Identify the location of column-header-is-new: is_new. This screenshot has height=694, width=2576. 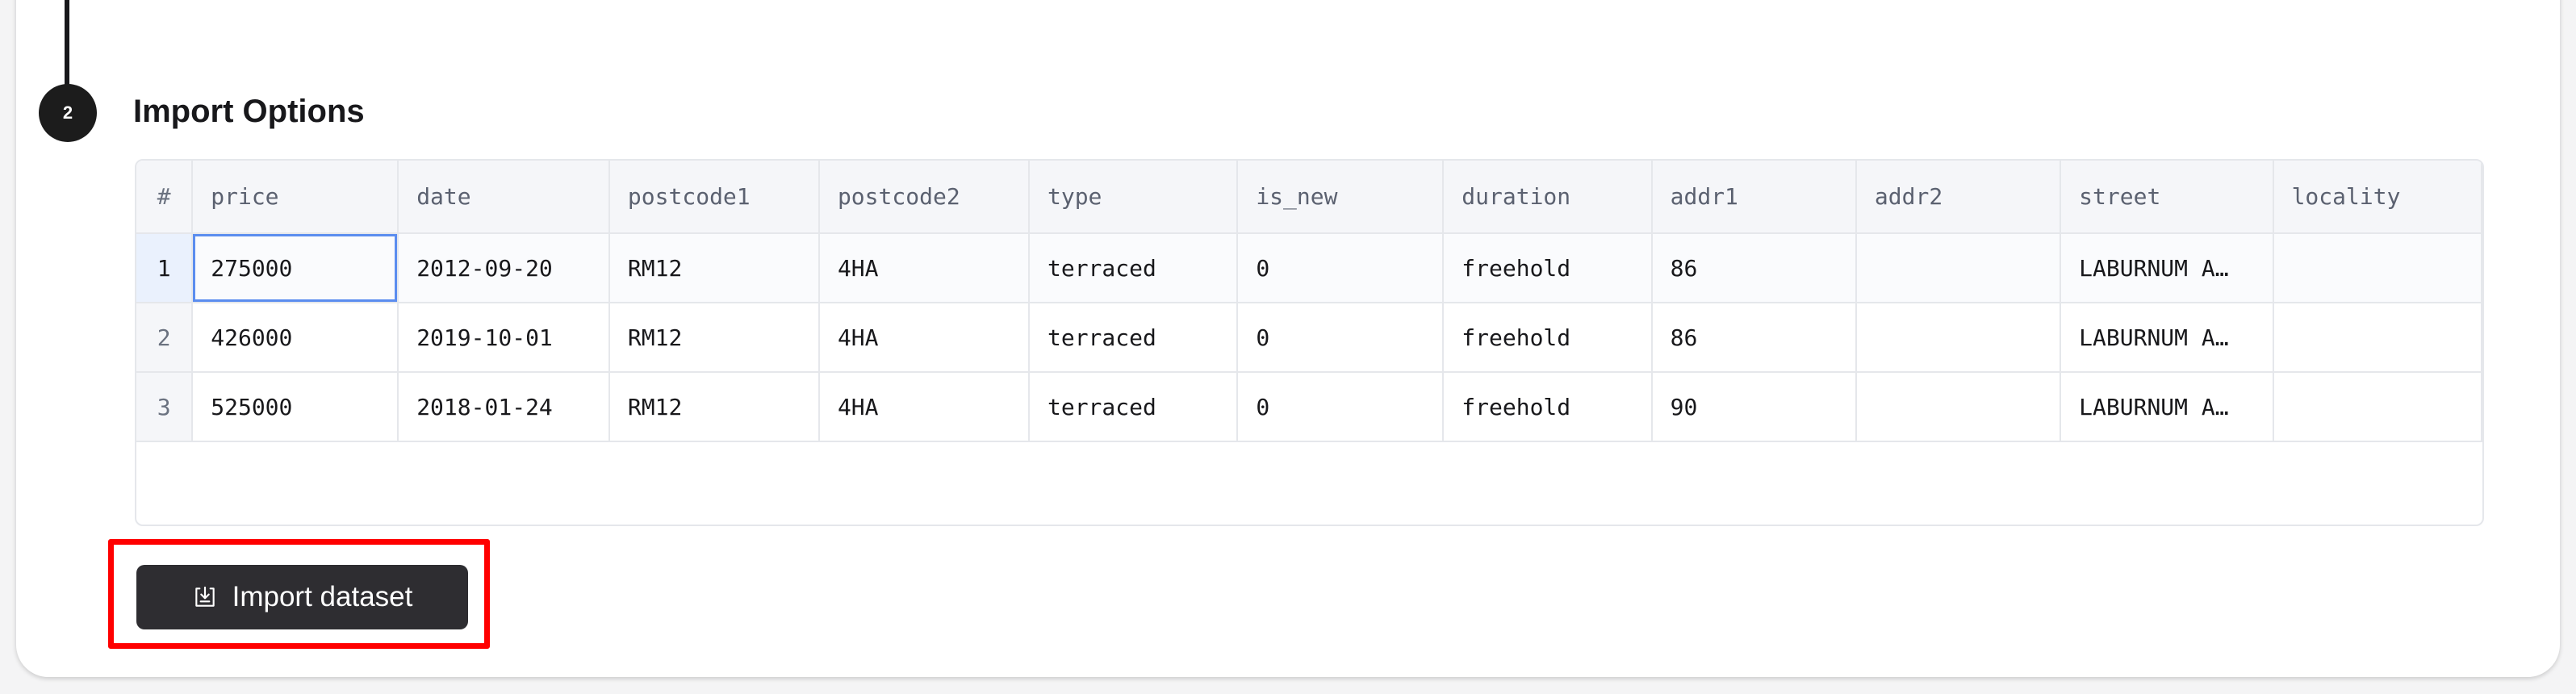
(1341, 197).